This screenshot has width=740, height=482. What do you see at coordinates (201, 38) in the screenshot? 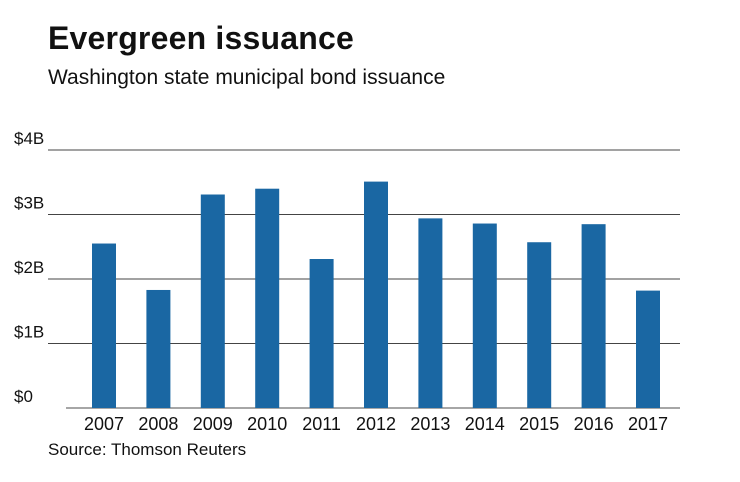
I see `chart-title: Evergreen issuance` at bounding box center [201, 38].